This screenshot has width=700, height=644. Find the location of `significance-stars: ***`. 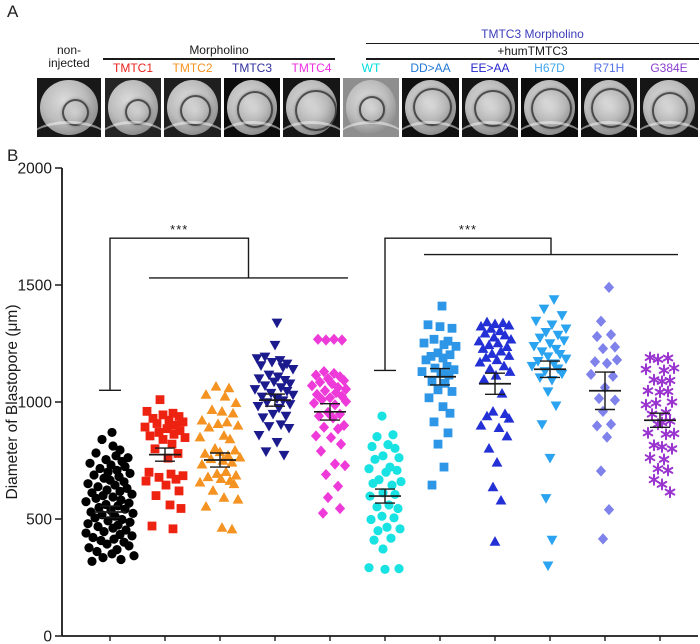

significance-stars: *** is located at coordinates (179, 229).